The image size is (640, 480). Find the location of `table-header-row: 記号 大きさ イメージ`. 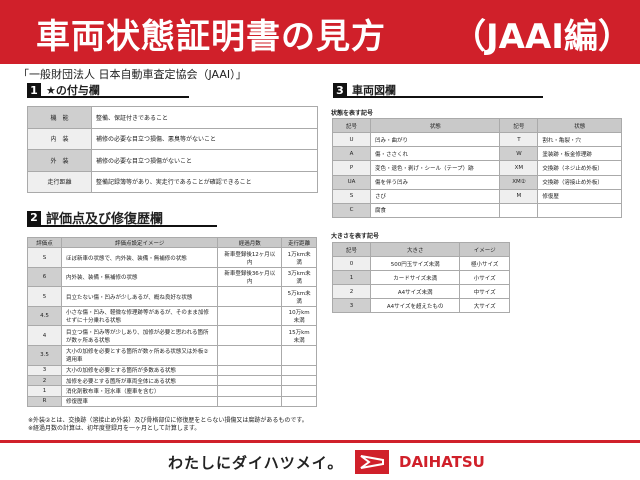

table-header-row: 記号 大きさ イメージ is located at coordinates (421, 249).